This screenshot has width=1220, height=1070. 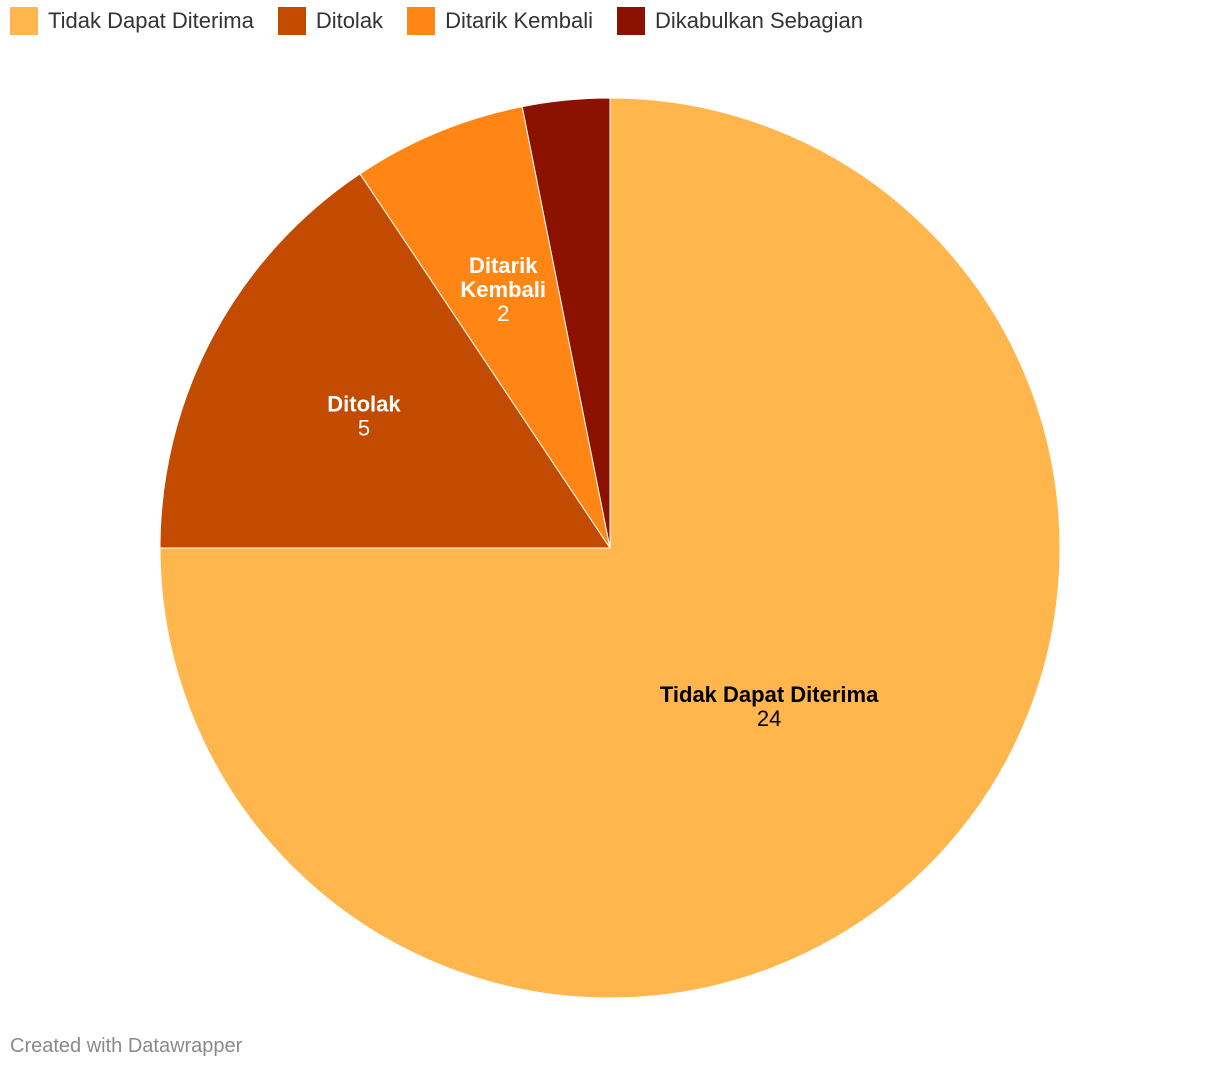 What do you see at coordinates (503, 289) in the screenshot?
I see `slice-label-name: Kembali` at bounding box center [503, 289].